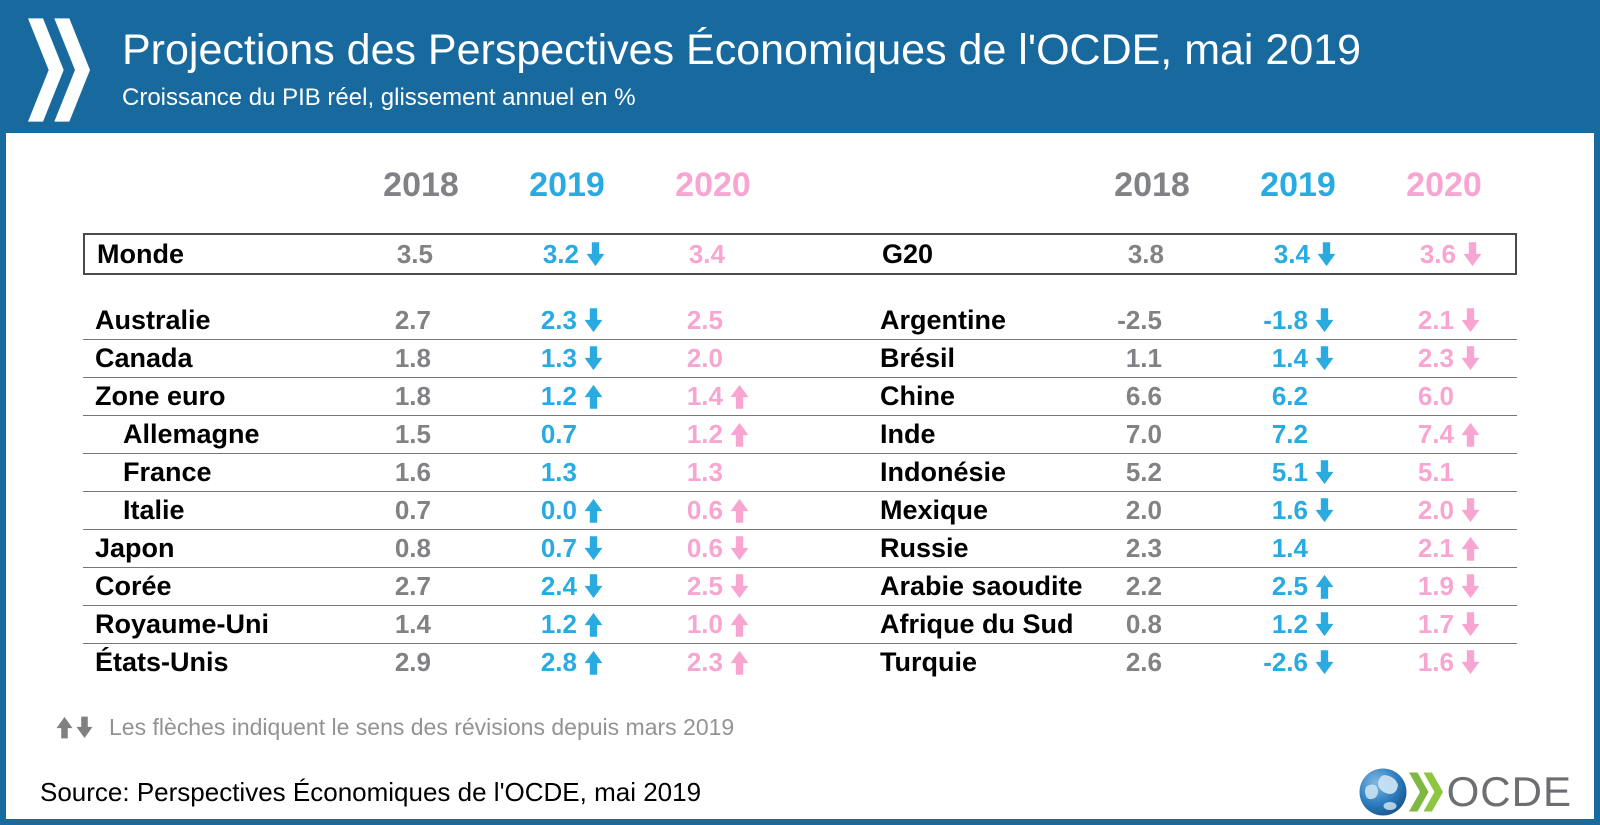 The height and width of the screenshot is (825, 1600). Describe the element at coordinates (421, 358) in the screenshot. I see `value-cell-2018: 1.8` at that location.